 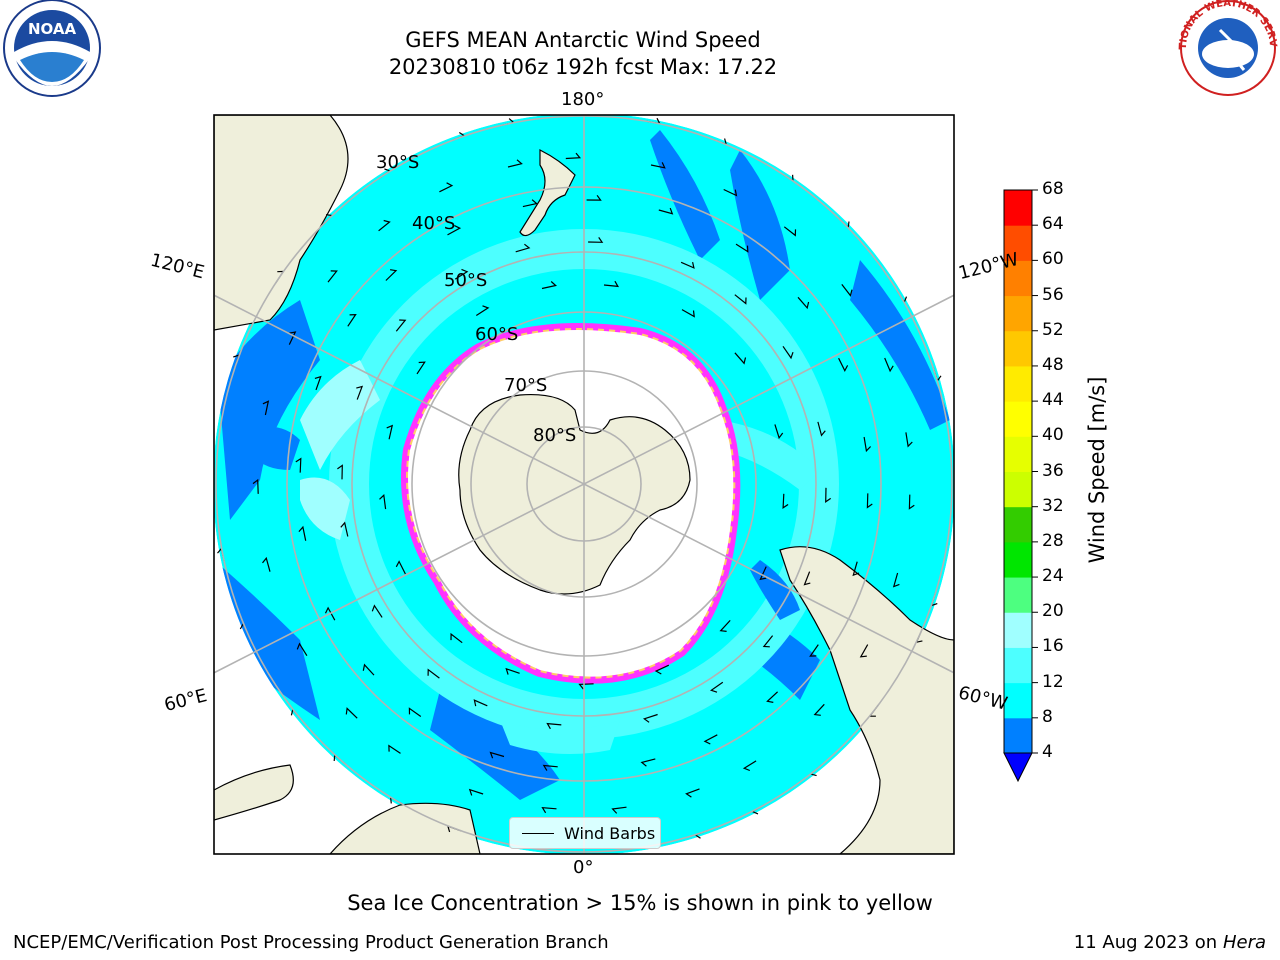 What do you see at coordinates (1053, 435) in the screenshot?
I see `colorbar-tick-label: 40` at bounding box center [1053, 435].